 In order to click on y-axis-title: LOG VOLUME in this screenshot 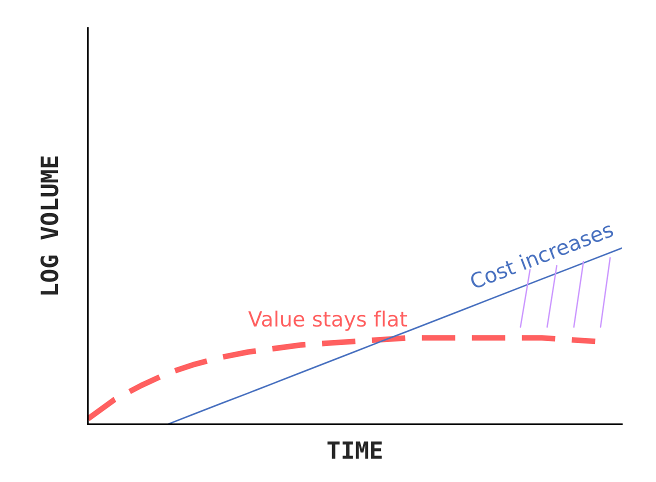, I will do `click(49, 225)`.